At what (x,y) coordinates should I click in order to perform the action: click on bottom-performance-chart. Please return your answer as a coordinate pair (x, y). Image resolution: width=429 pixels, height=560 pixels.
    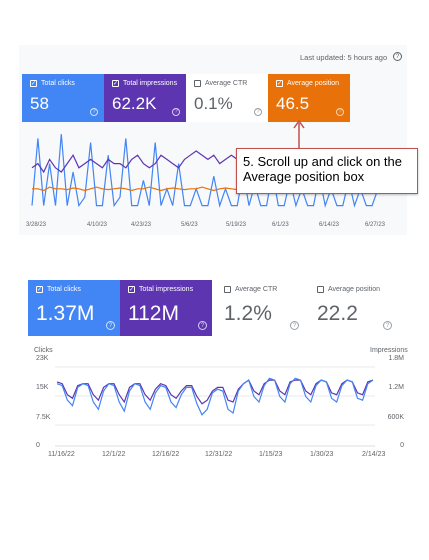
    Looking at the image, I should click on (215, 406).